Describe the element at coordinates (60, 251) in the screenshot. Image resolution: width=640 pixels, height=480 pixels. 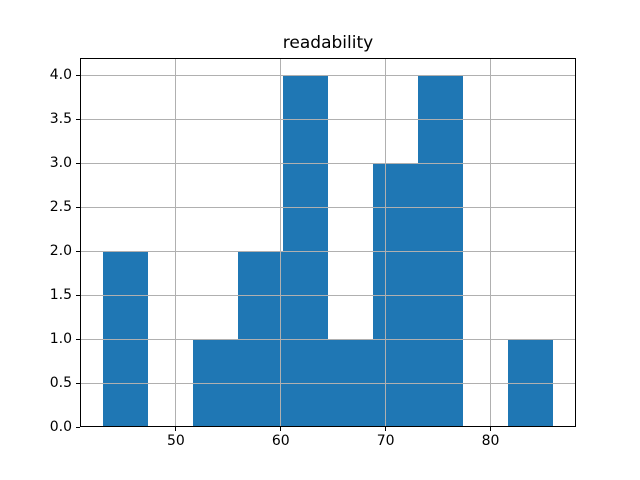
I see `y-tick-label: 2.0` at that location.